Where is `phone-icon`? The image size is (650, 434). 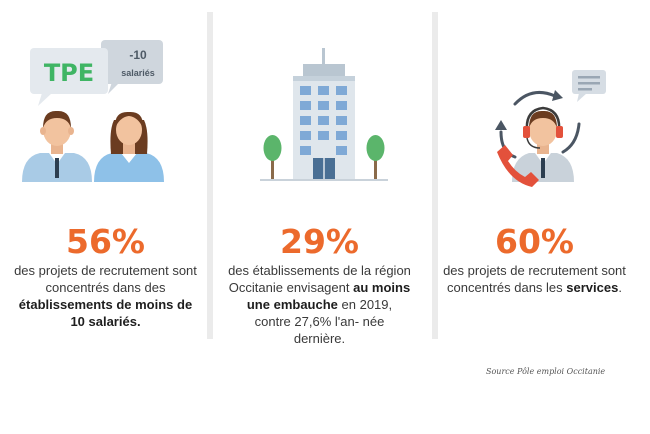
phone-icon is located at coordinates (518, 166).